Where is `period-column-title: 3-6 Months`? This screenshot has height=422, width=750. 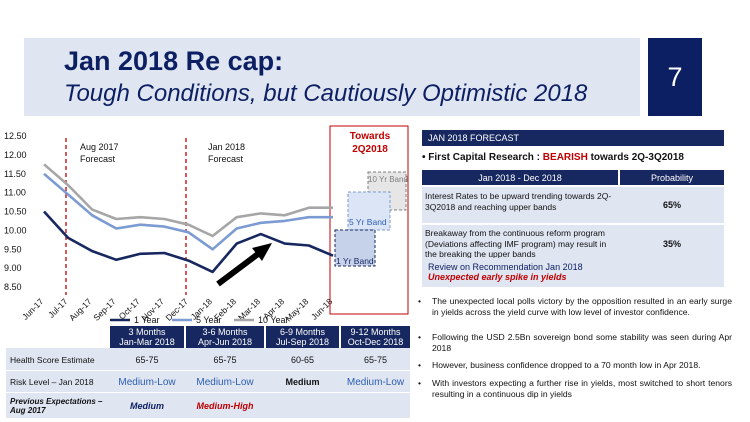
period-column-title: 3-6 Months is located at coordinates (225, 332).